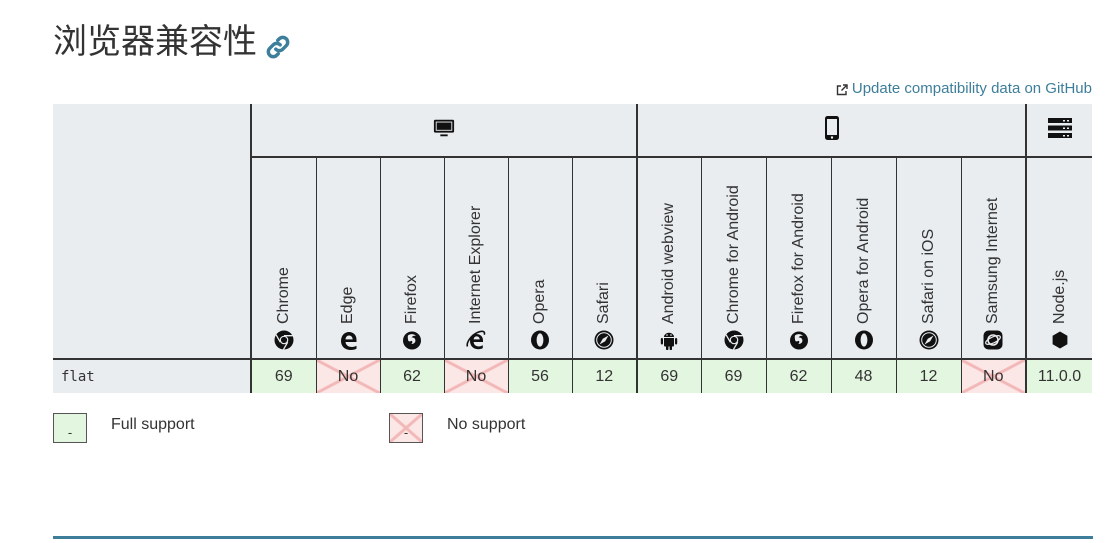 The image size is (1107, 543). What do you see at coordinates (604, 258) in the screenshot?
I see `browser-header-safari: Safari` at bounding box center [604, 258].